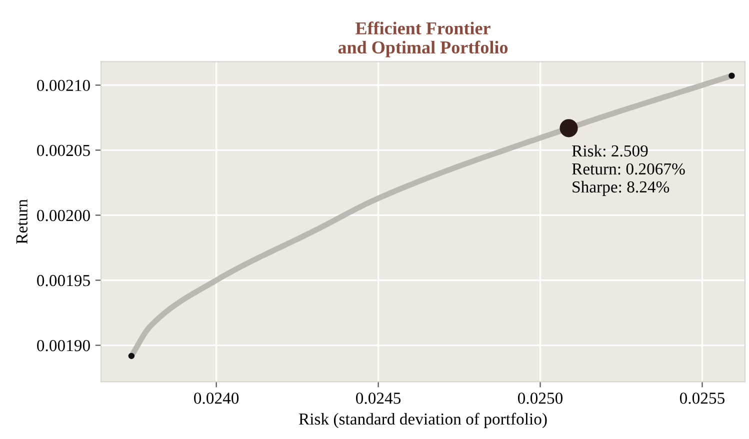 This screenshot has width=749, height=439. Describe the element at coordinates (63, 346) in the screenshot. I see `y-tick-label: 0.00190` at that location.